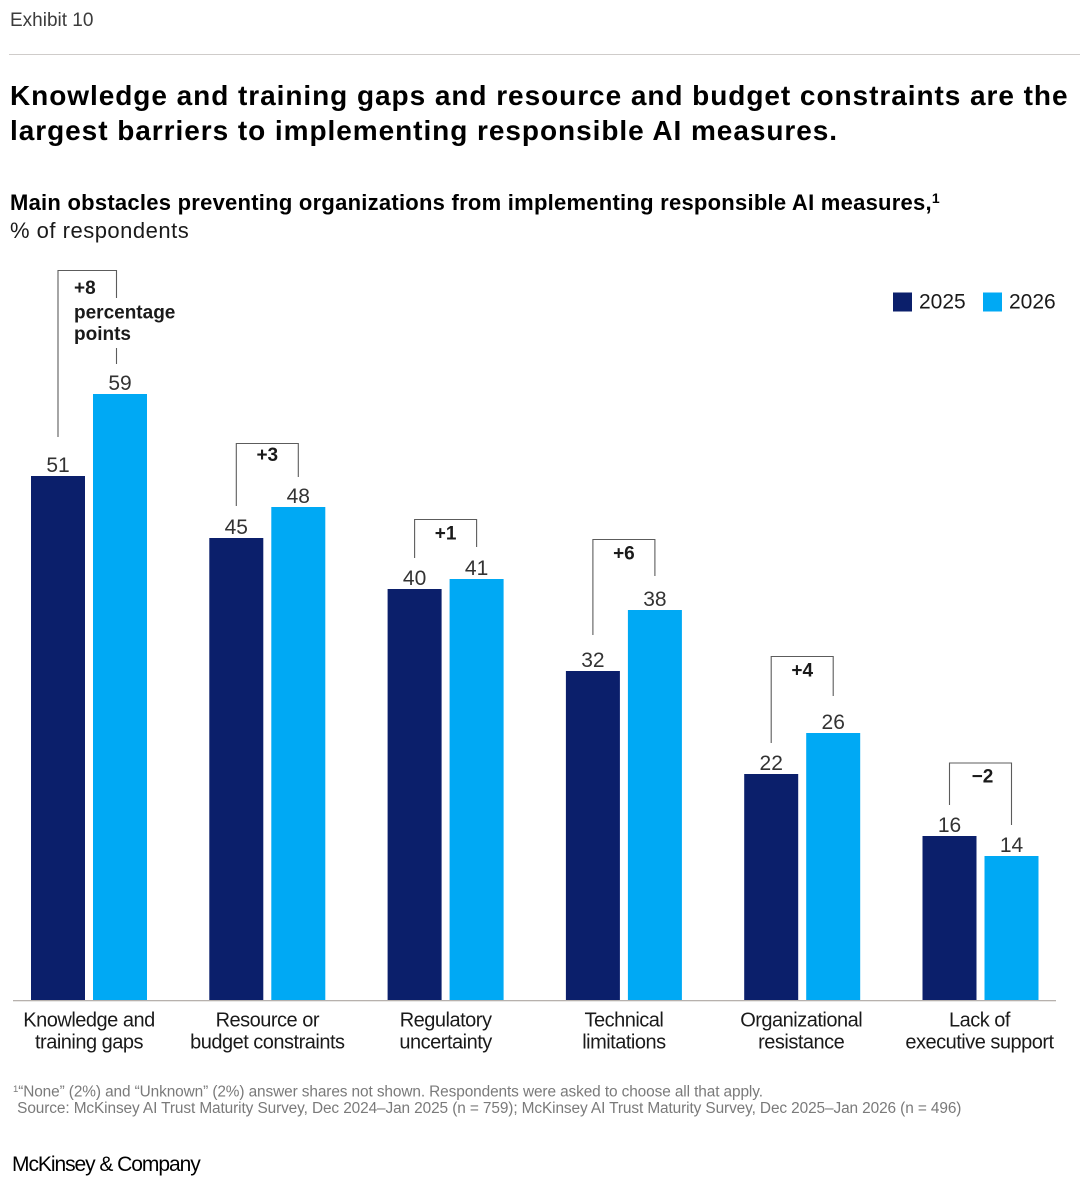 Image resolution: width=1080 pixels, height=1186 pixels. Describe the element at coordinates (801, 1043) in the screenshot. I see `svg-text: resistance` at that location.